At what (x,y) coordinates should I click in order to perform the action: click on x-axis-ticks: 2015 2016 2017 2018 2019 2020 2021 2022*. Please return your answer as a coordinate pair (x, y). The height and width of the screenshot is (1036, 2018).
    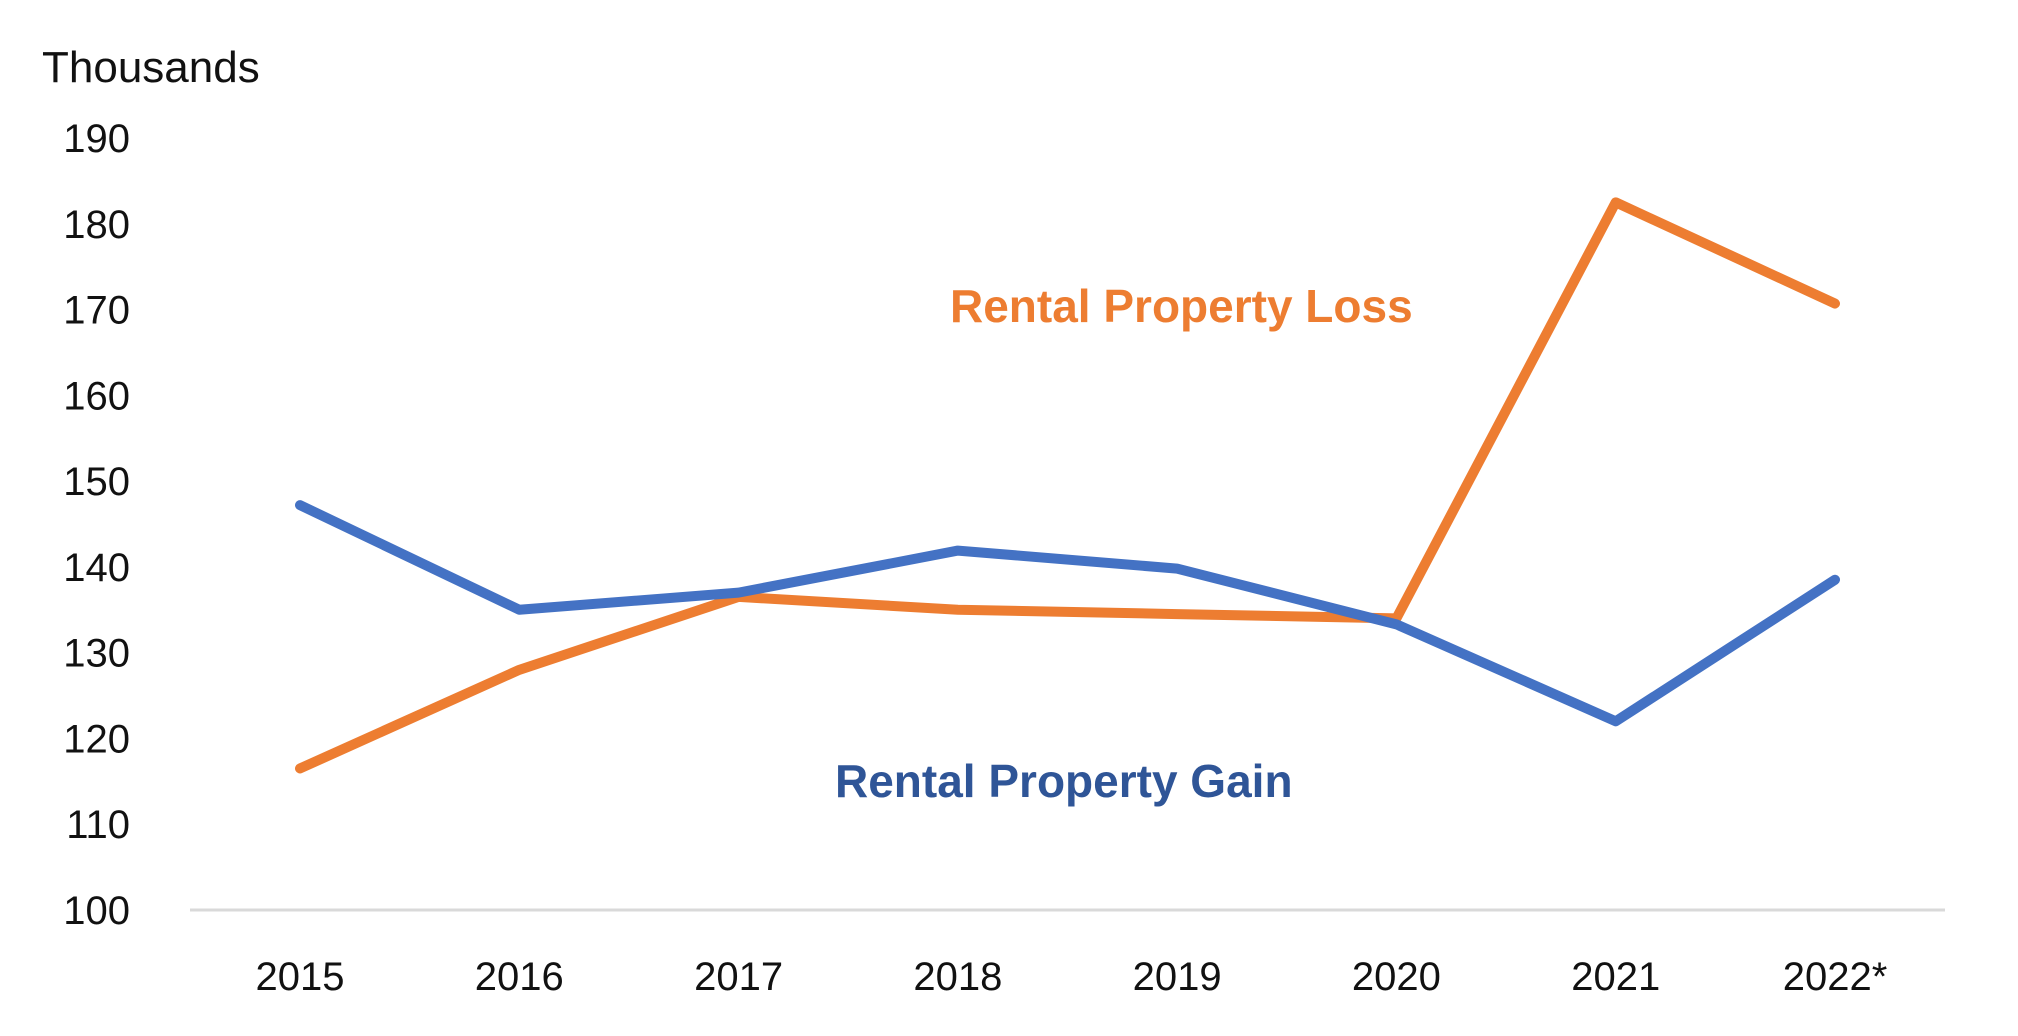
    Looking at the image, I should click on (1072, 977).